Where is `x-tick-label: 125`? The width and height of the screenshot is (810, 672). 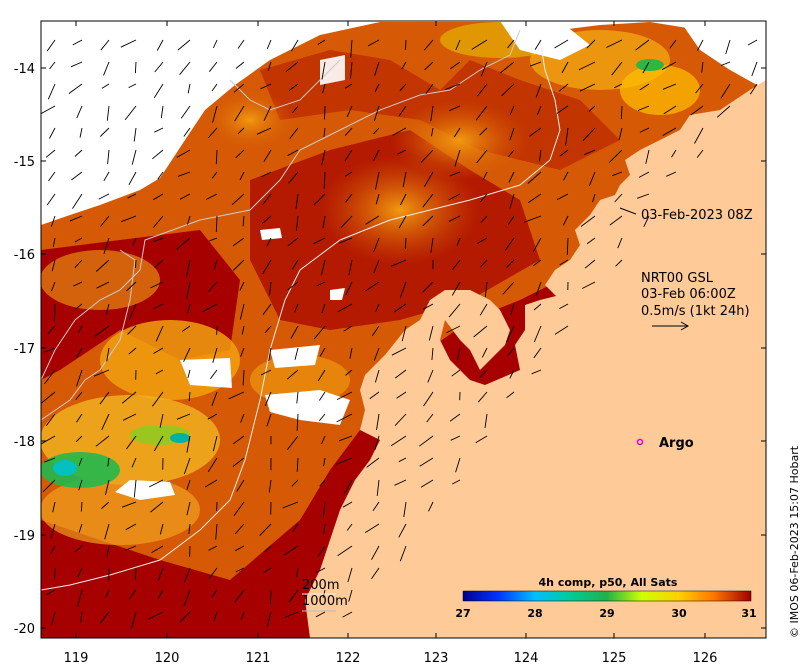 x-tick-label: 125 is located at coordinates (614, 658).